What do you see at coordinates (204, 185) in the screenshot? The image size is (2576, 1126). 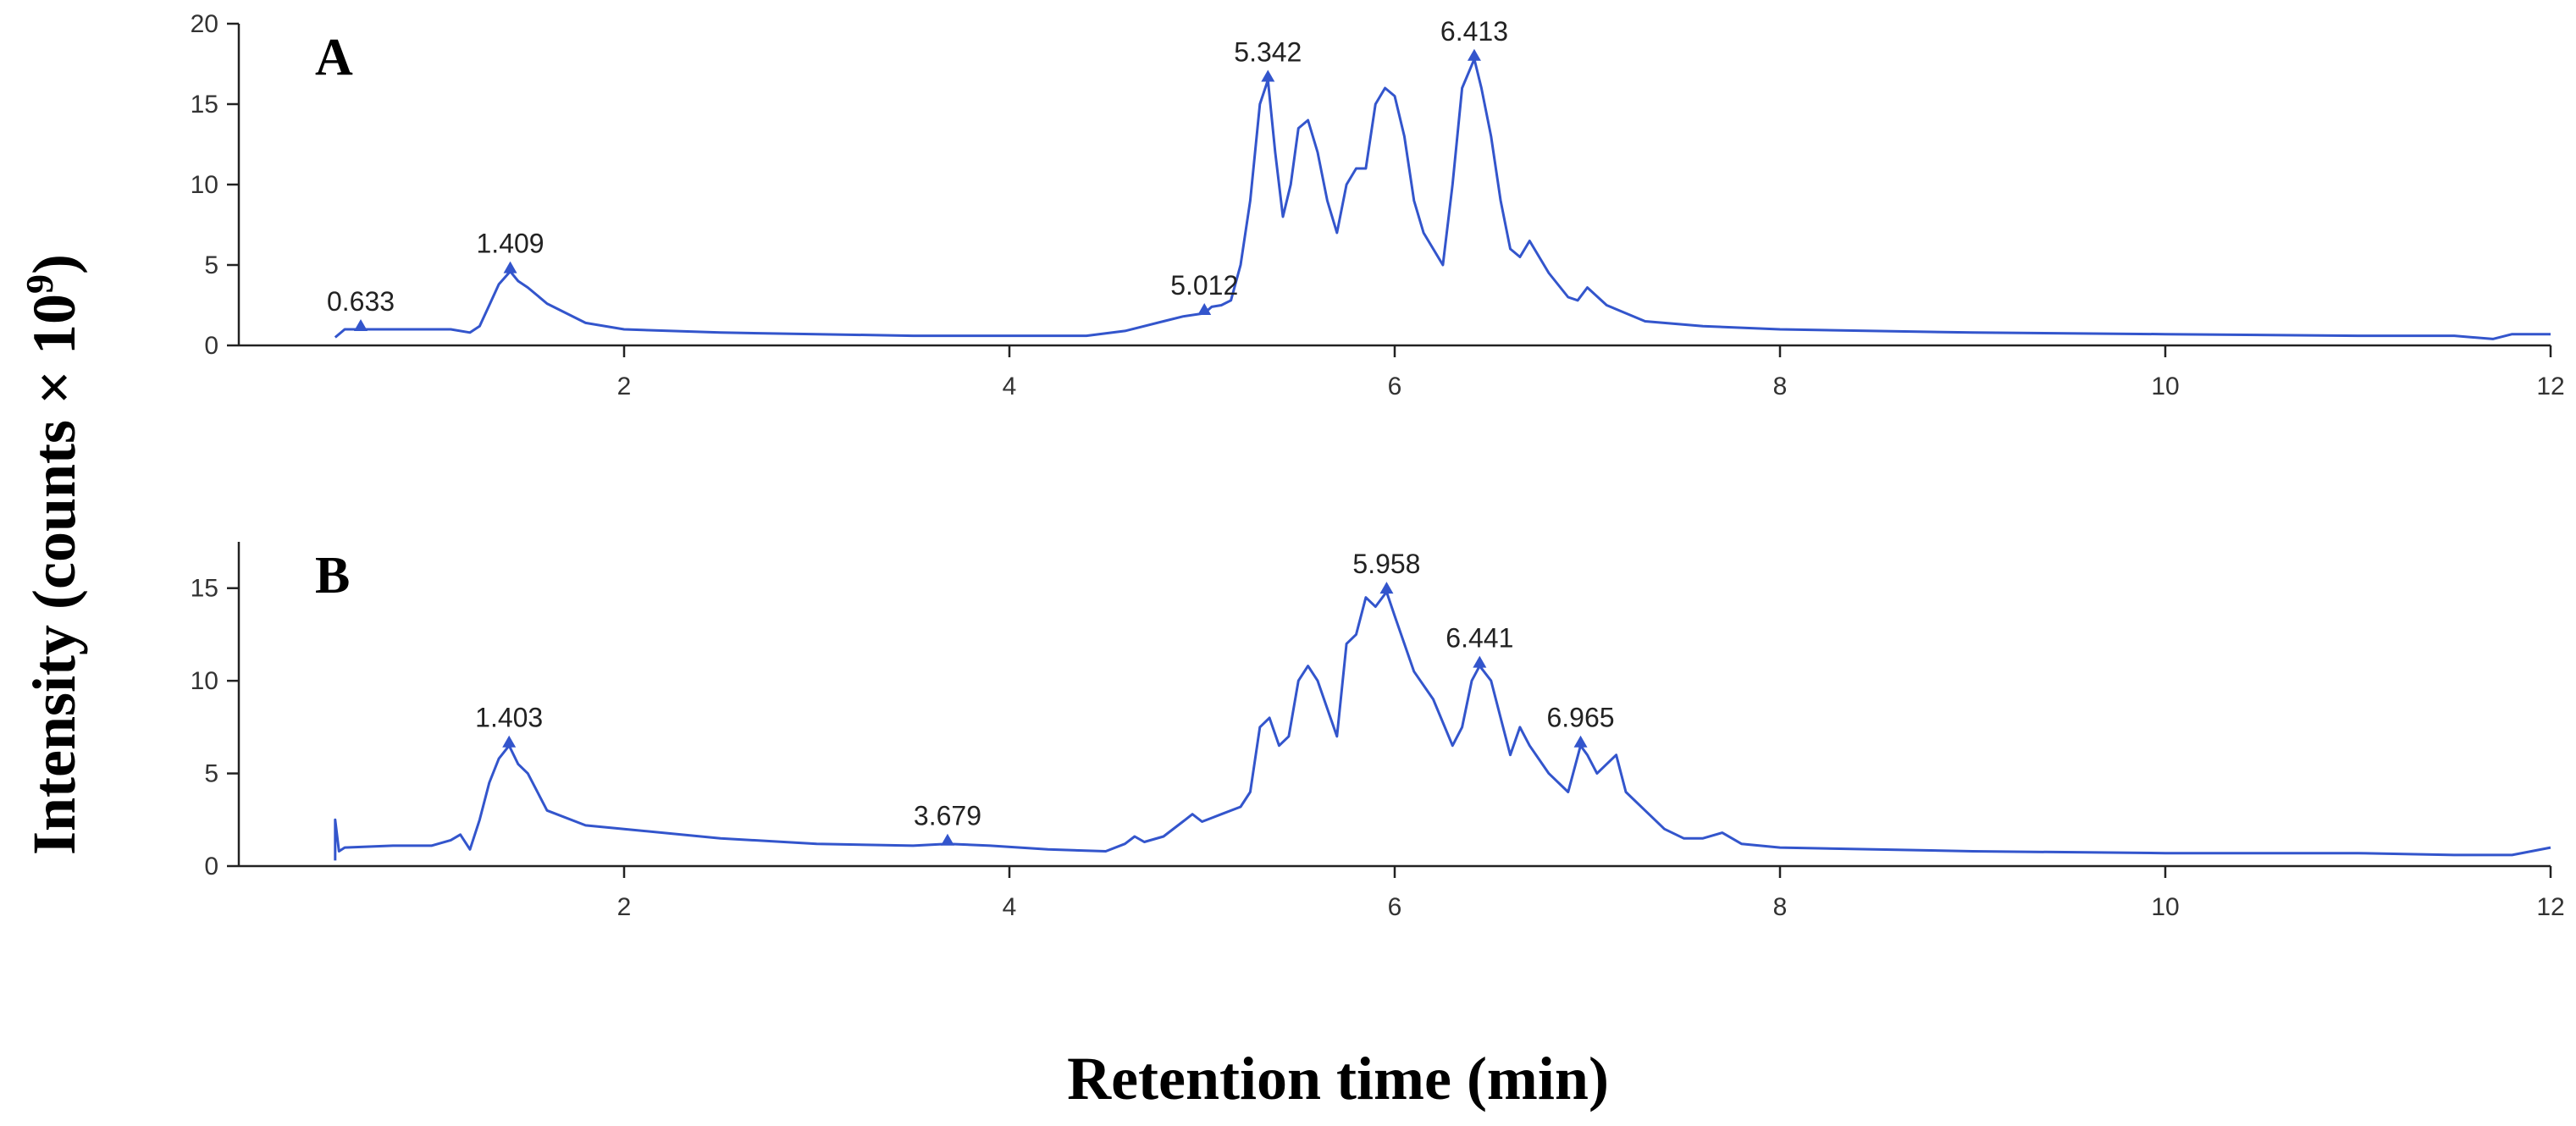 I see `panel-a-y-tick-label: 10` at bounding box center [204, 185].